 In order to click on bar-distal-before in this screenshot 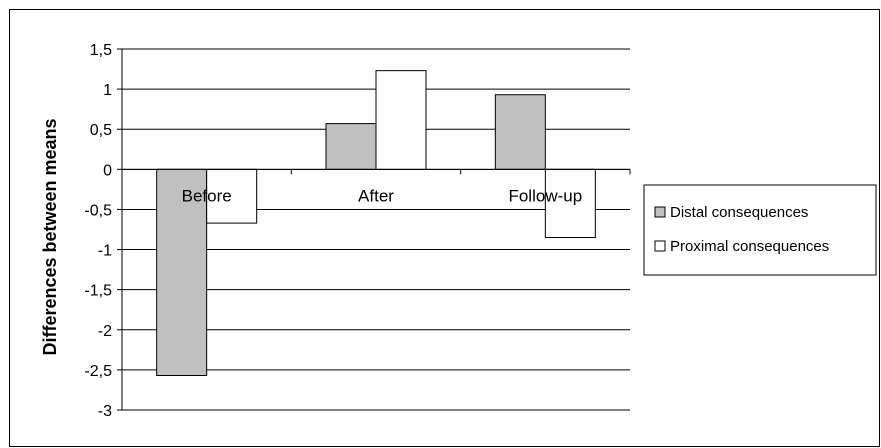, I will do `click(182, 272)`.